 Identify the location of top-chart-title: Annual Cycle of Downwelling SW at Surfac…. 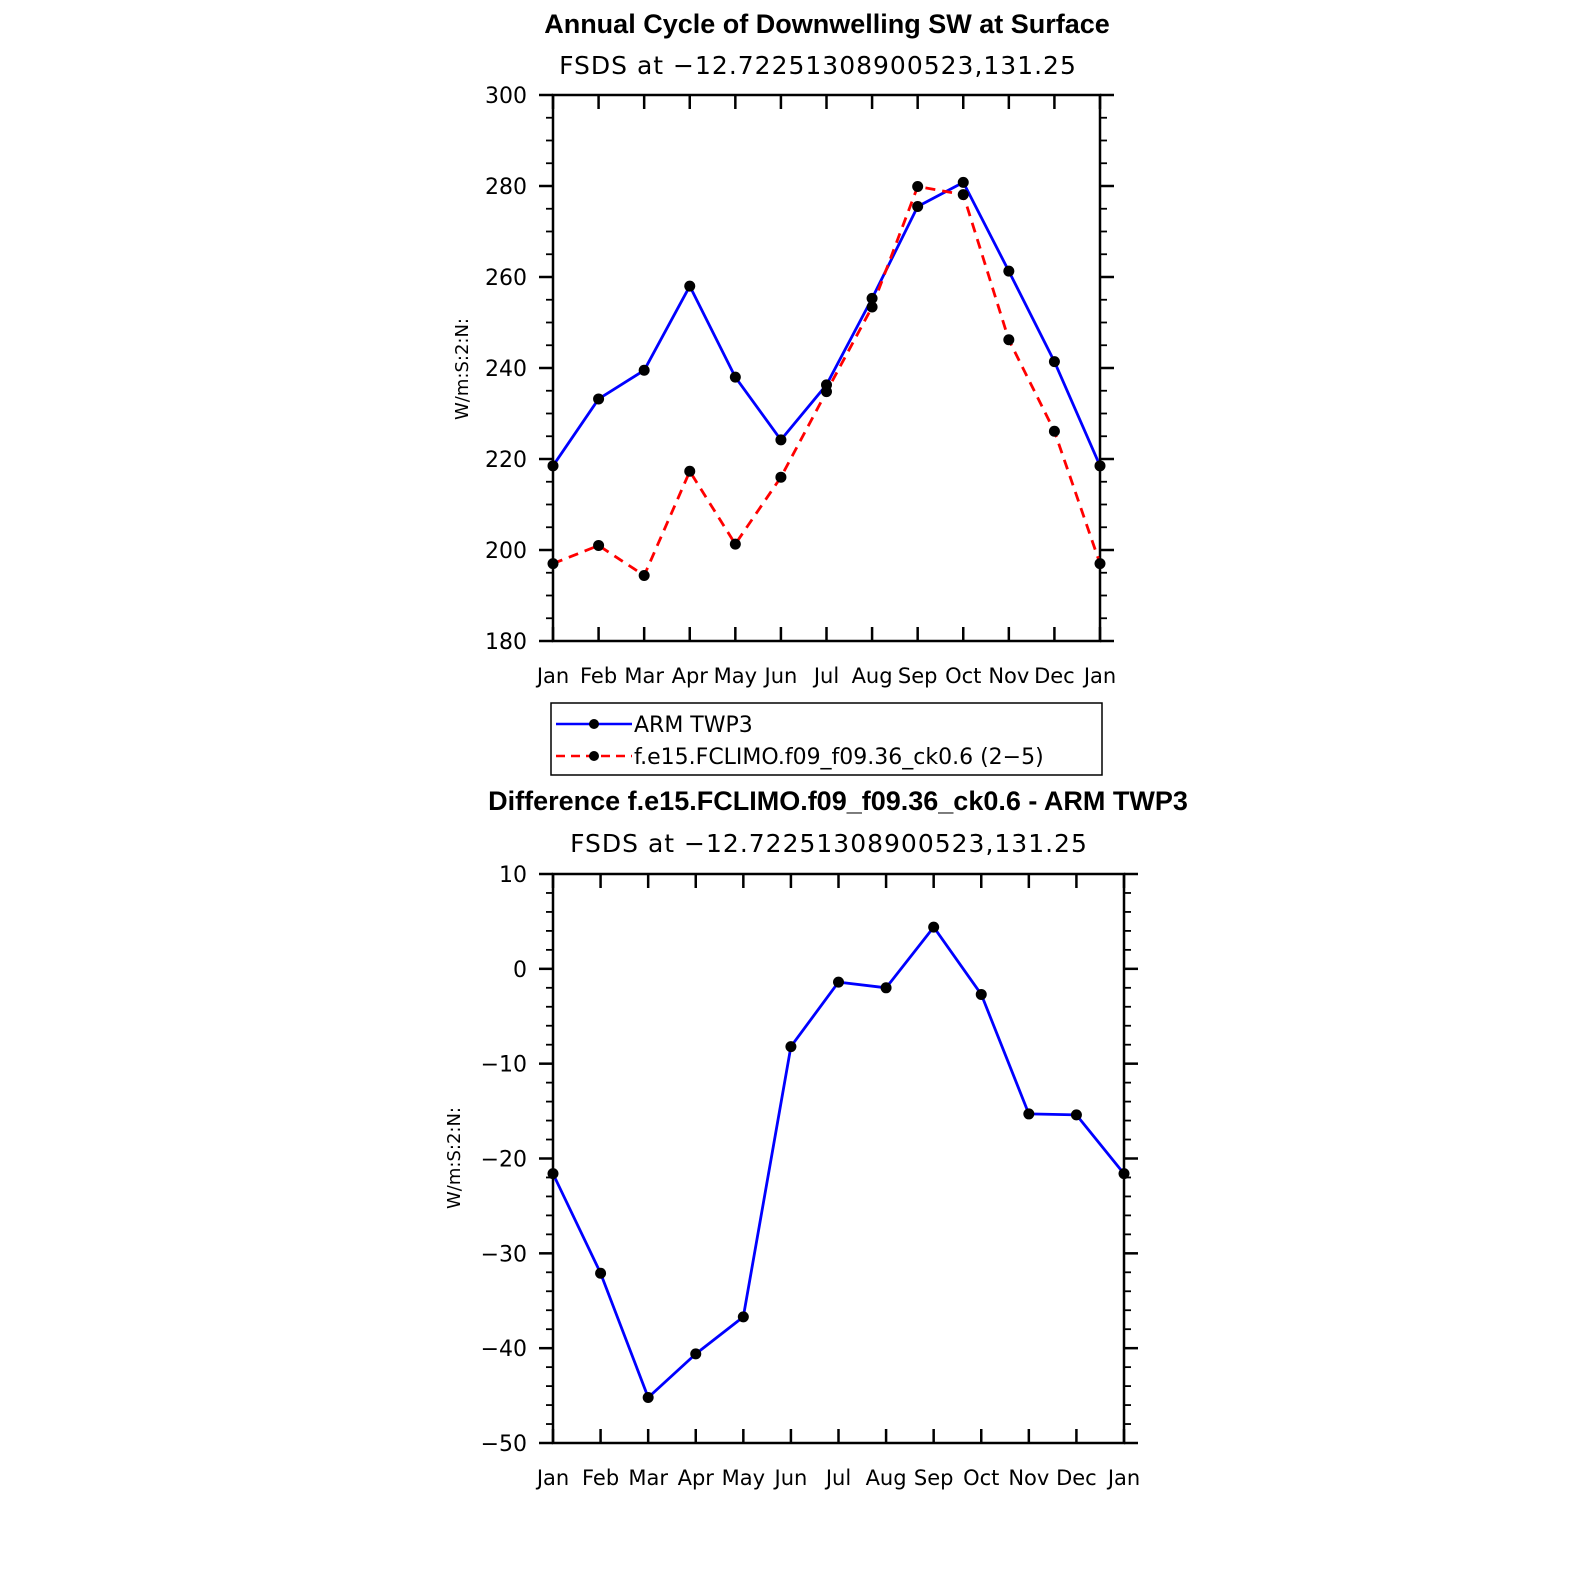
(827, 24).